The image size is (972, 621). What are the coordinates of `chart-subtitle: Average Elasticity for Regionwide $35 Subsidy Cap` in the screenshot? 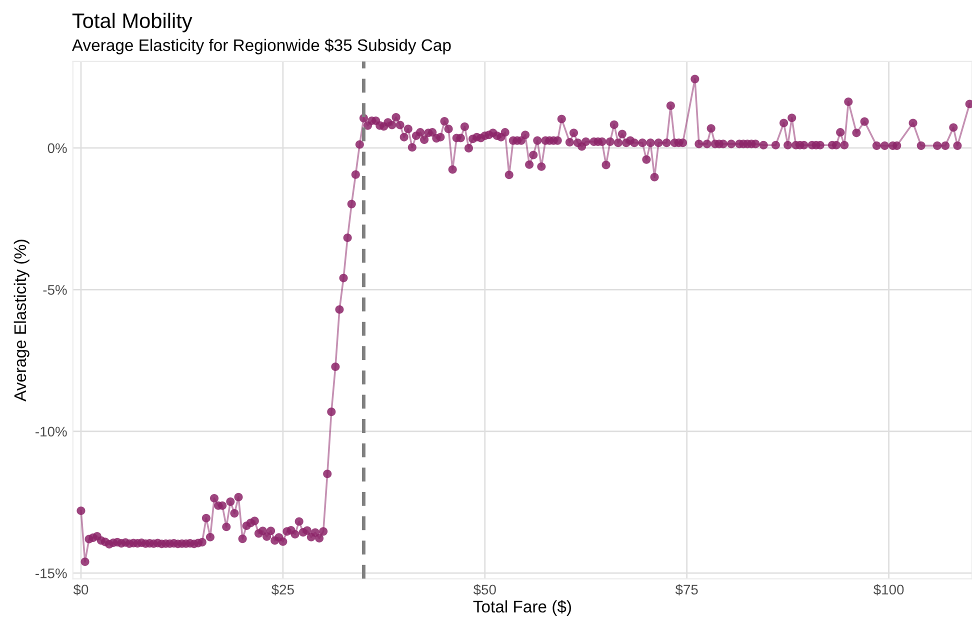 It's located at (261, 46).